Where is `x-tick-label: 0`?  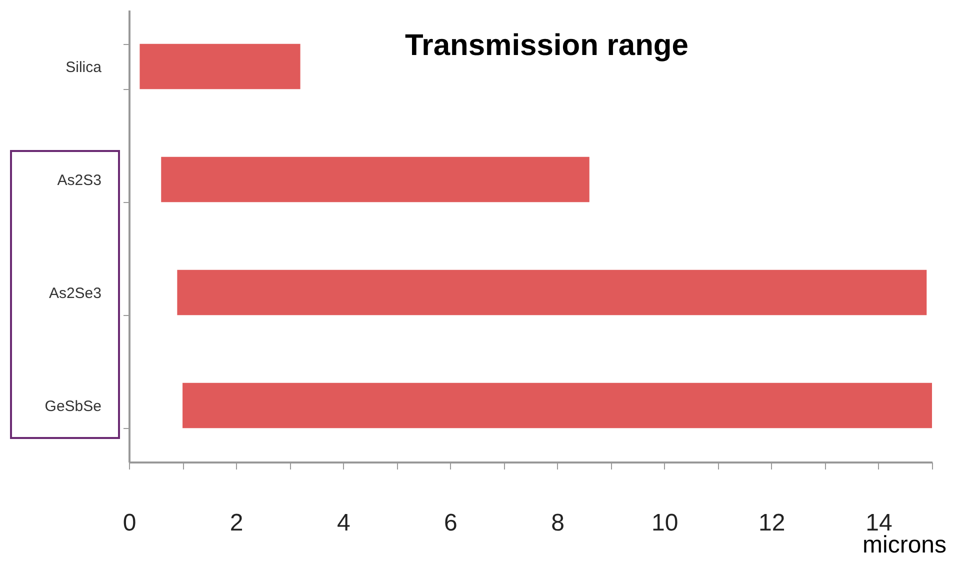
x-tick-label: 0 is located at coordinates (129, 523).